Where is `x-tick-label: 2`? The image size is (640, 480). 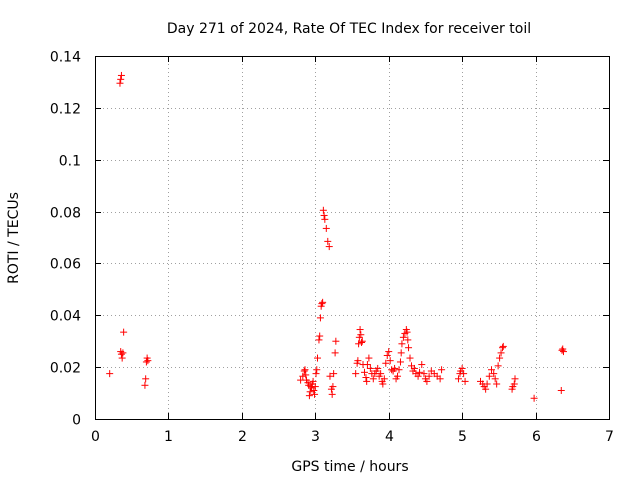 x-tick-label: 2 is located at coordinates (242, 437).